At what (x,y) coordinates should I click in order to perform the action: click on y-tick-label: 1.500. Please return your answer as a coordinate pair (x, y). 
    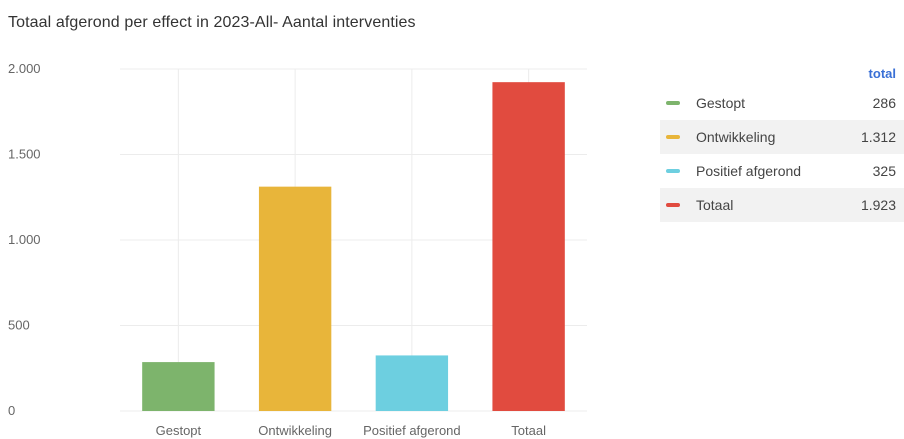
    Looking at the image, I should click on (24, 154).